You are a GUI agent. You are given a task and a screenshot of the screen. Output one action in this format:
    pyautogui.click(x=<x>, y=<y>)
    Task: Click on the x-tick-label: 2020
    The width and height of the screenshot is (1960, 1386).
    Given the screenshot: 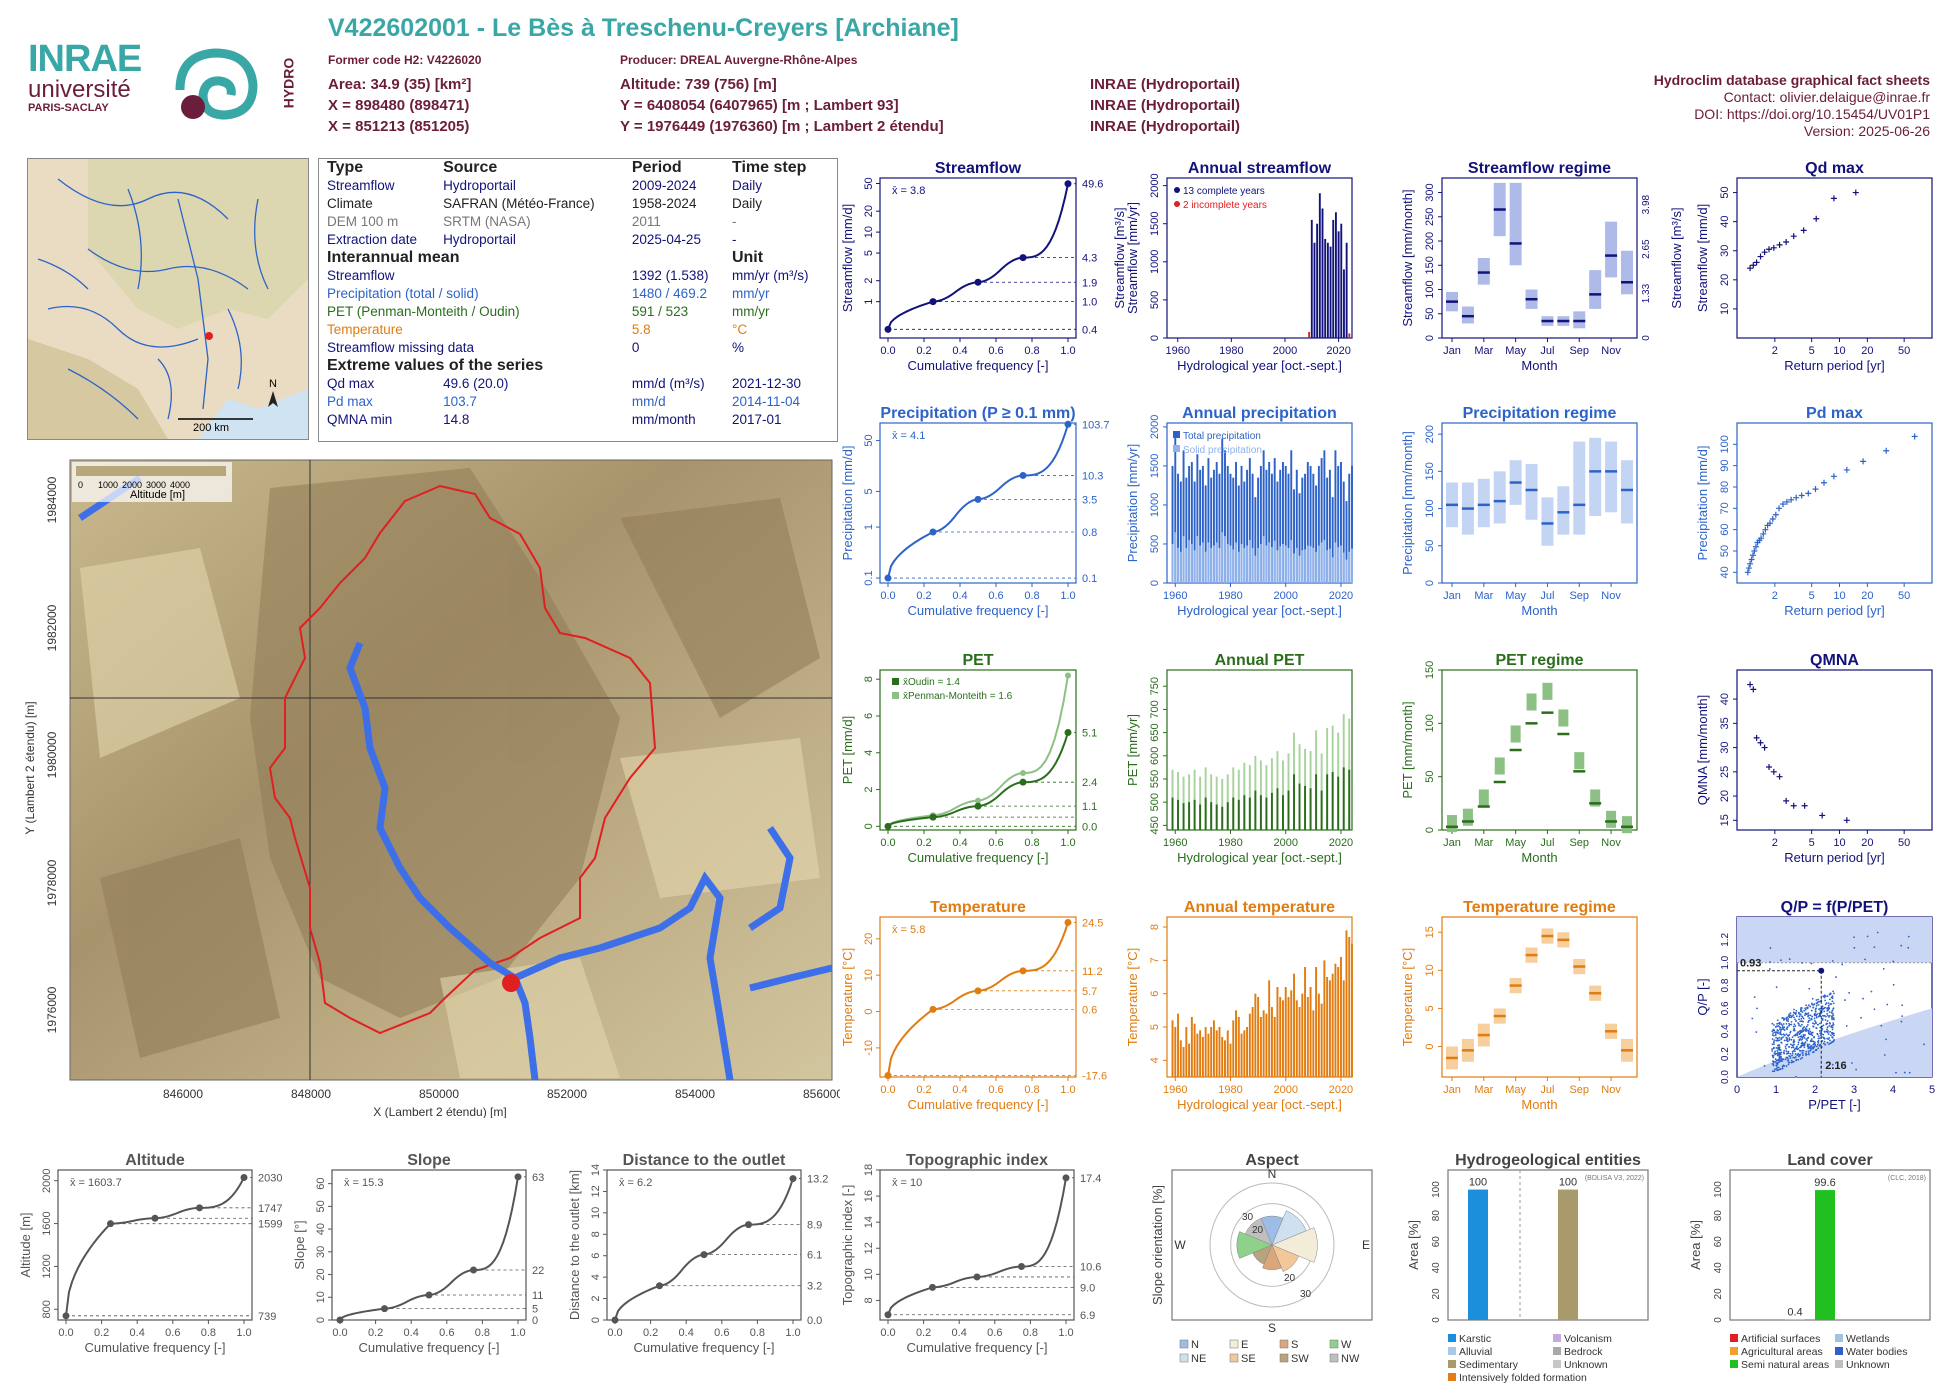 What is the action you would take?
    pyautogui.click(x=1341, y=596)
    